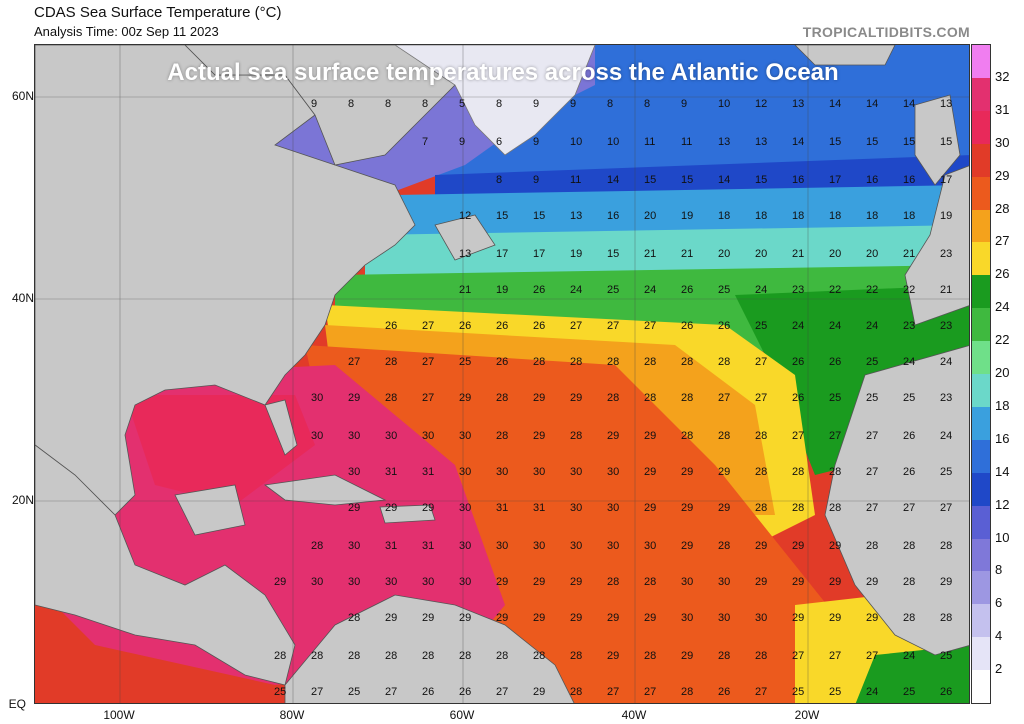 This screenshot has height=724, width=1024. I want to click on colorbar-label: 14, so click(1002, 471).